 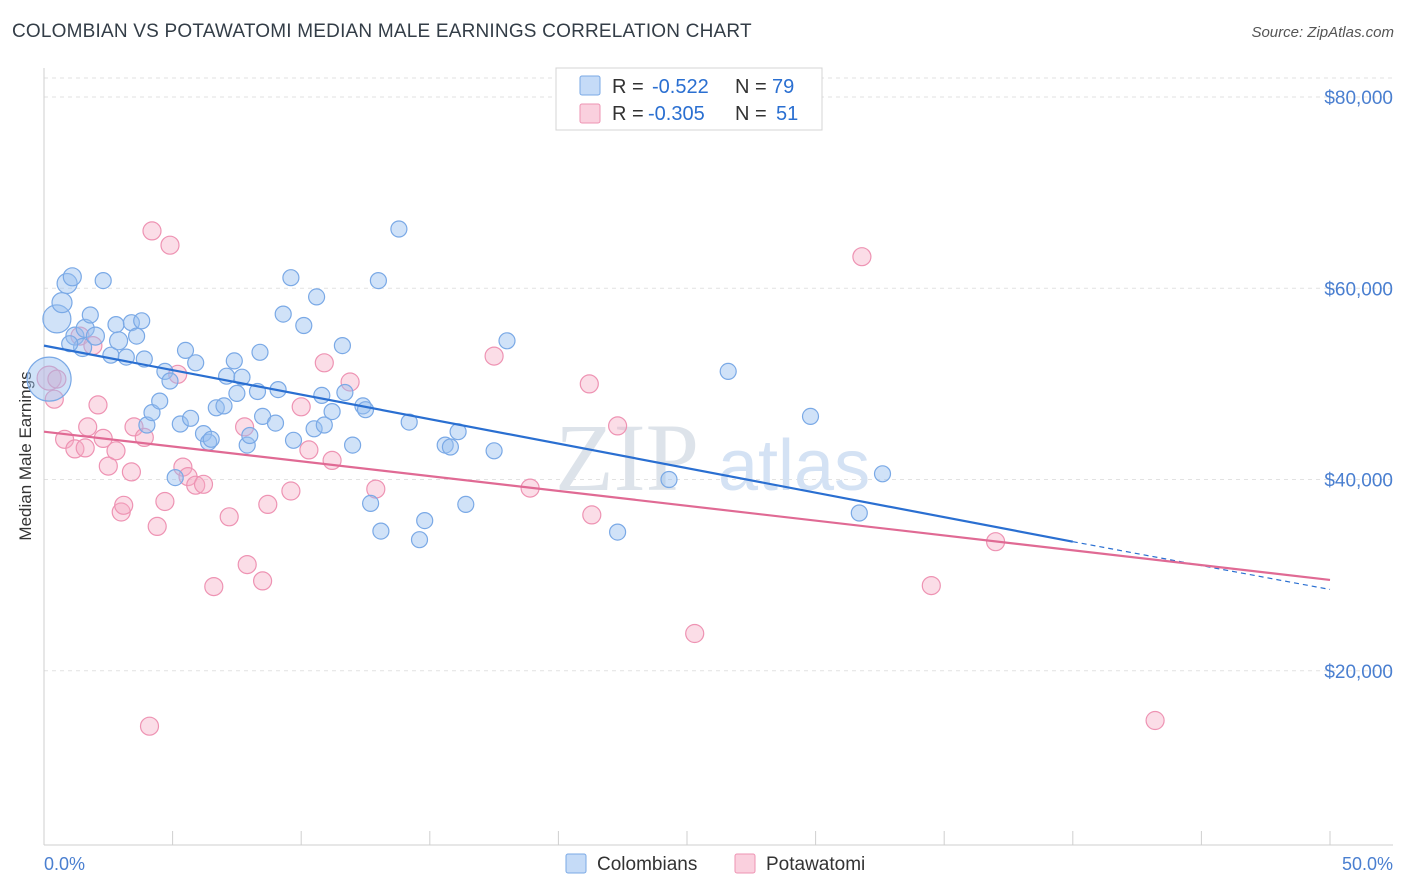 What do you see at coordinates (745, 863) in the screenshot?
I see `bottom-legend-swatch-potawatomi` at bounding box center [745, 863].